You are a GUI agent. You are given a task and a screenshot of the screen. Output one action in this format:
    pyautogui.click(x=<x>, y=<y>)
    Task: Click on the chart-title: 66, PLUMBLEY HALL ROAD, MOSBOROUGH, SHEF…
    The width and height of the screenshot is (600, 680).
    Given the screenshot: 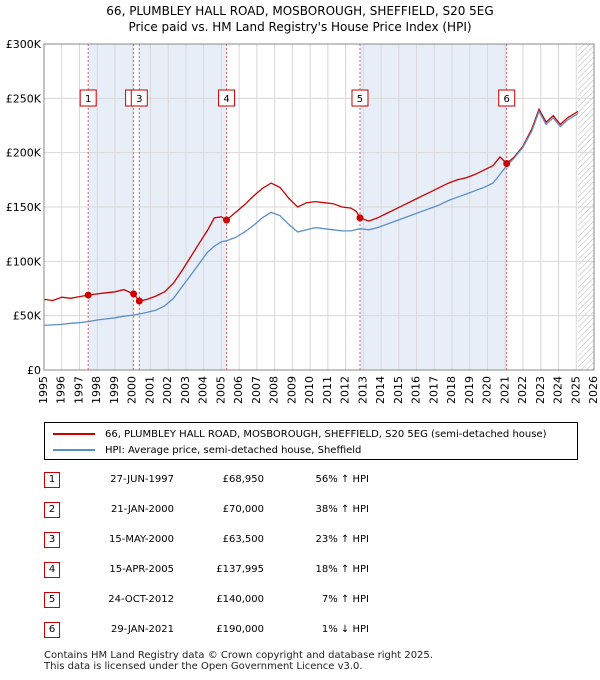 What is the action you would take?
    pyautogui.click(x=300, y=11)
    